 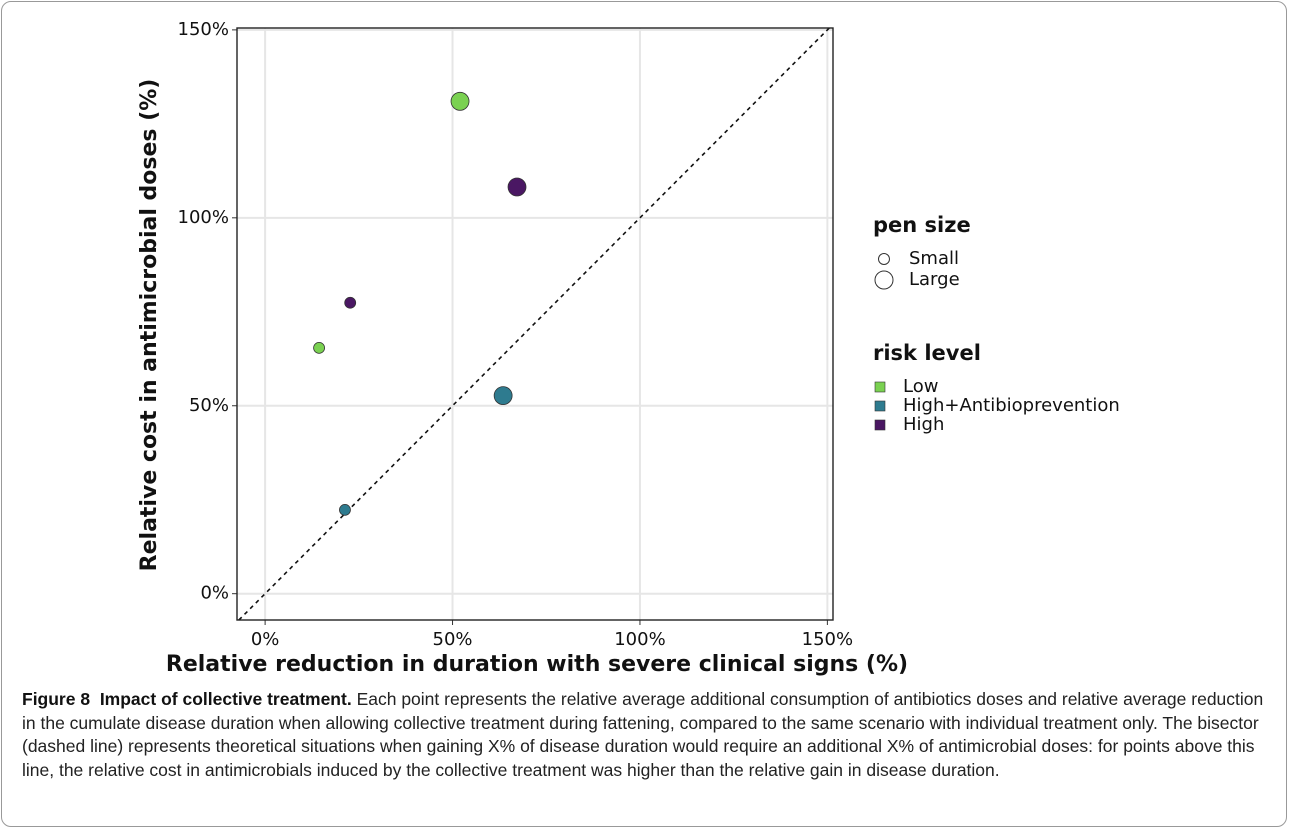 I want to click on y-tick-label: 150%, so click(x=203, y=29).